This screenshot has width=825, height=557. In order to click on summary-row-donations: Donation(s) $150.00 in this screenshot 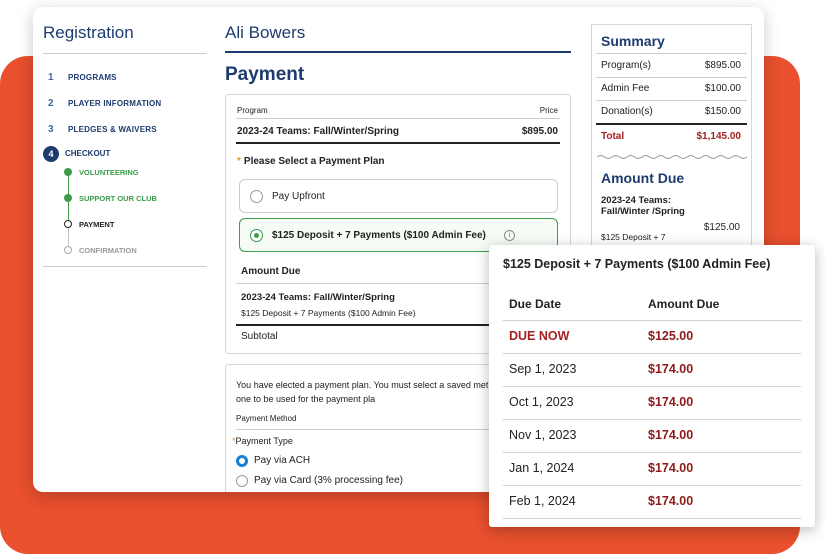, I will do `click(671, 111)`.